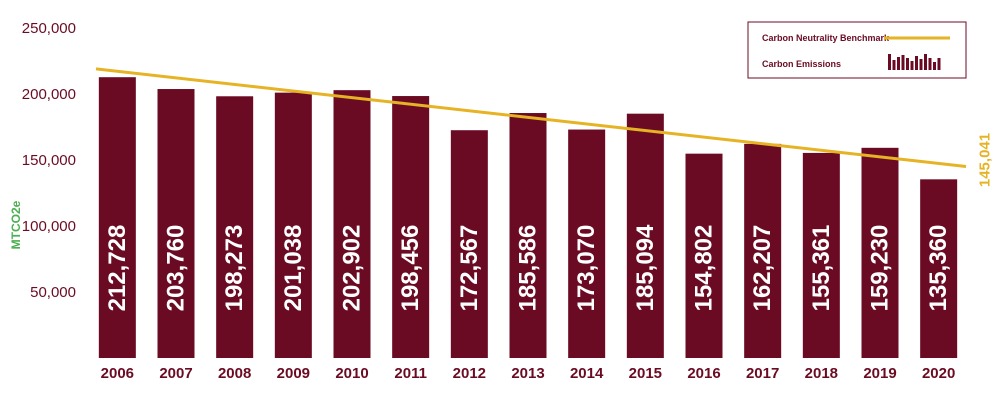 The height and width of the screenshot is (400, 1000). Describe the element at coordinates (49, 28) in the screenshot. I see `y-tick-label: 250,000` at that location.